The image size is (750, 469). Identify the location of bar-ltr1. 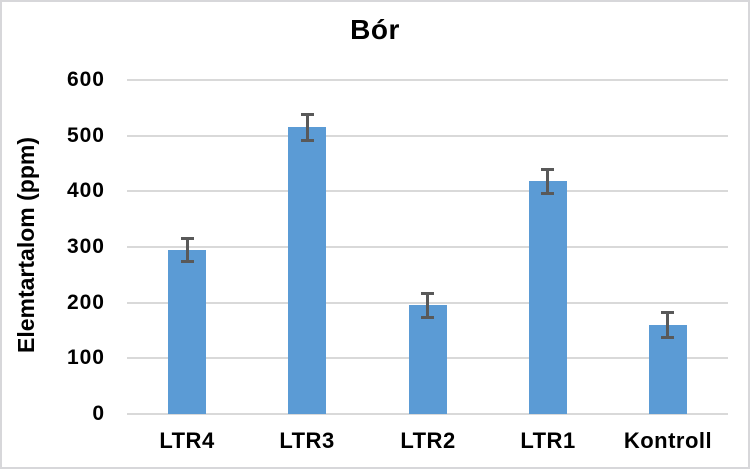
(548, 297).